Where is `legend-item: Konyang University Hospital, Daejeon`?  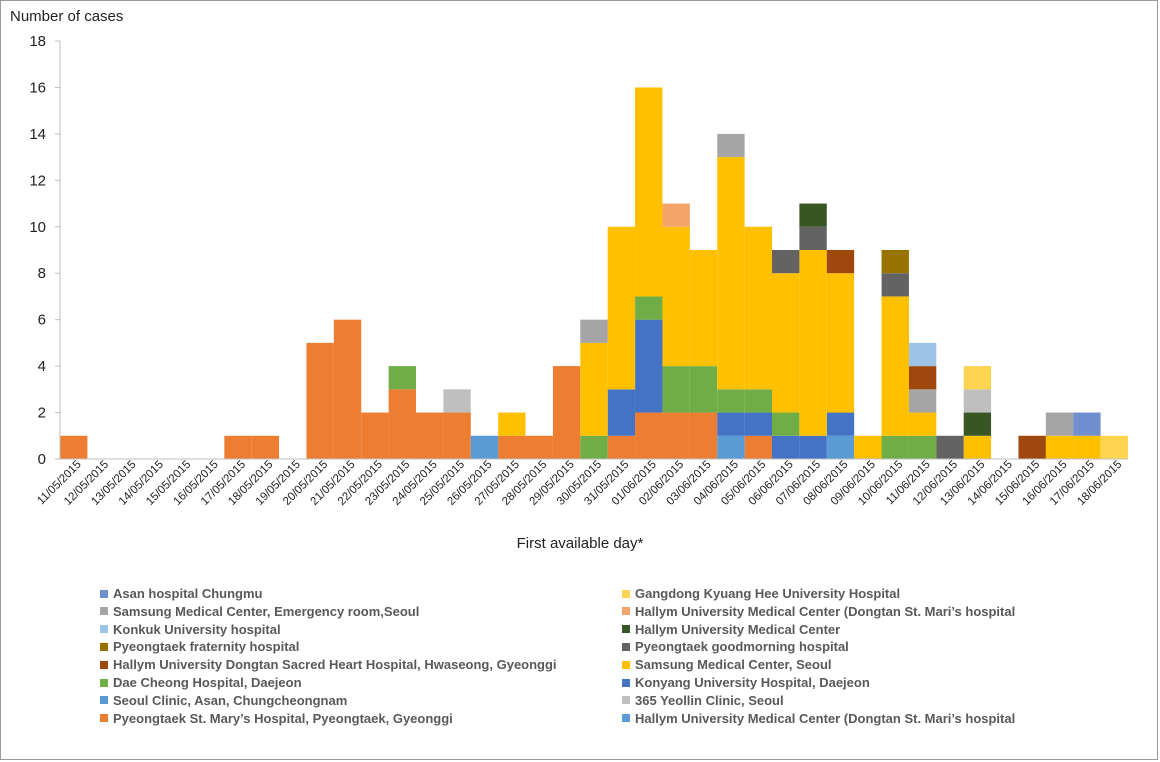
legend-item: Konyang University Hospital, Daejeon is located at coordinates (746, 682).